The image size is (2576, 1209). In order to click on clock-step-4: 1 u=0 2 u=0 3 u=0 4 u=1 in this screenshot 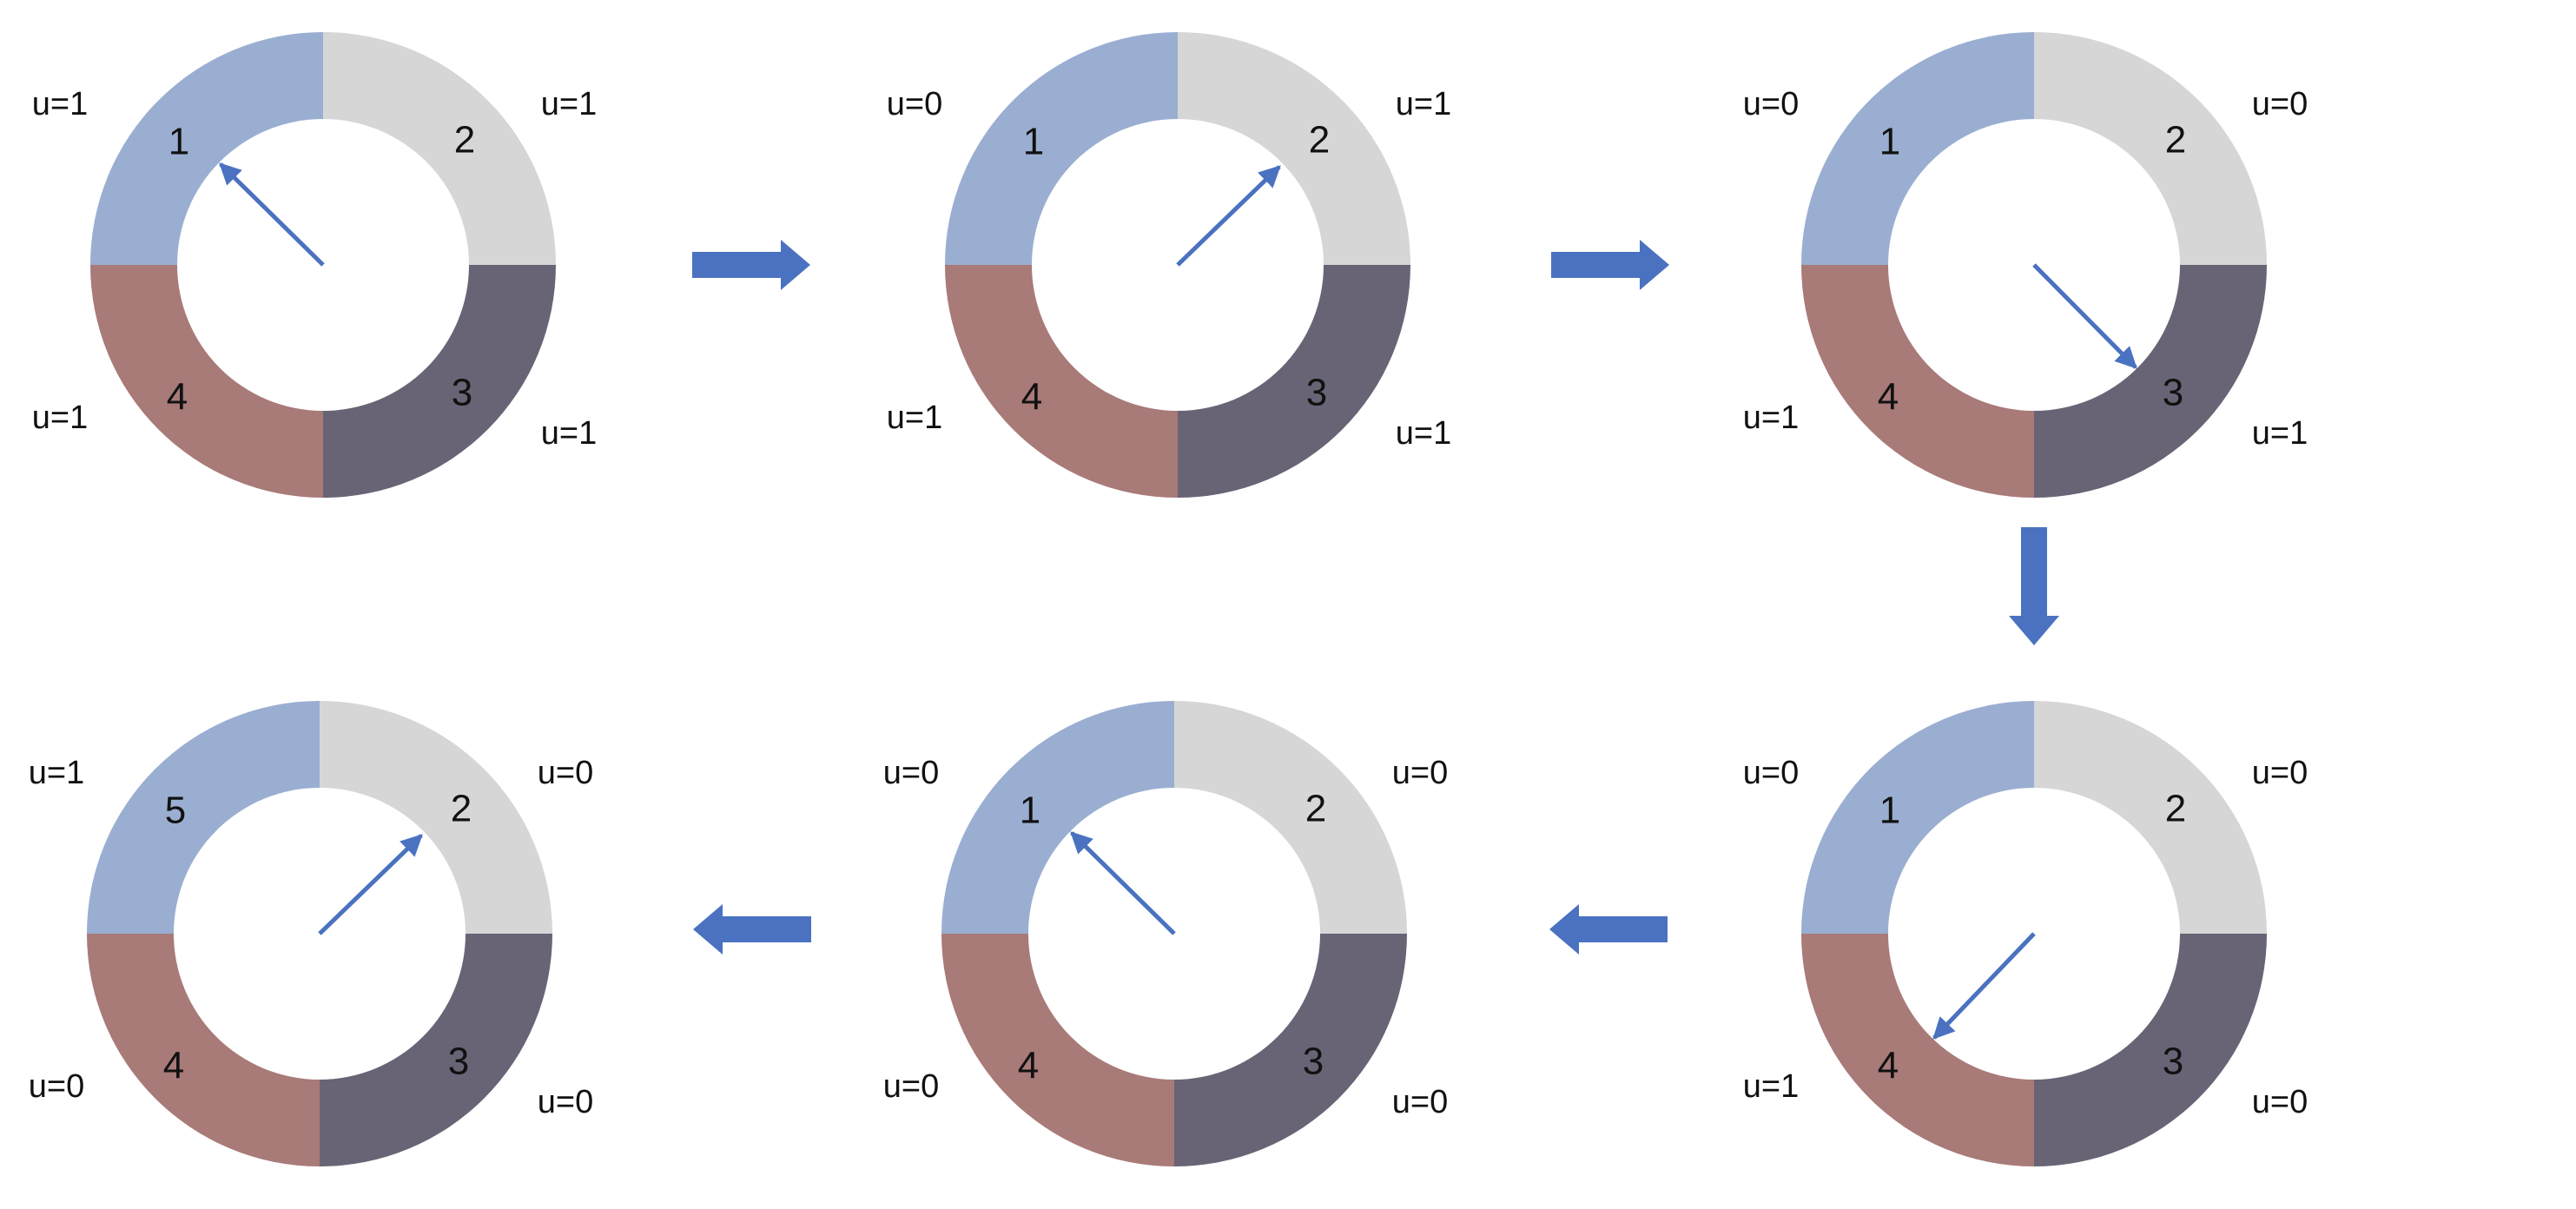, I will do `click(2026, 933)`.